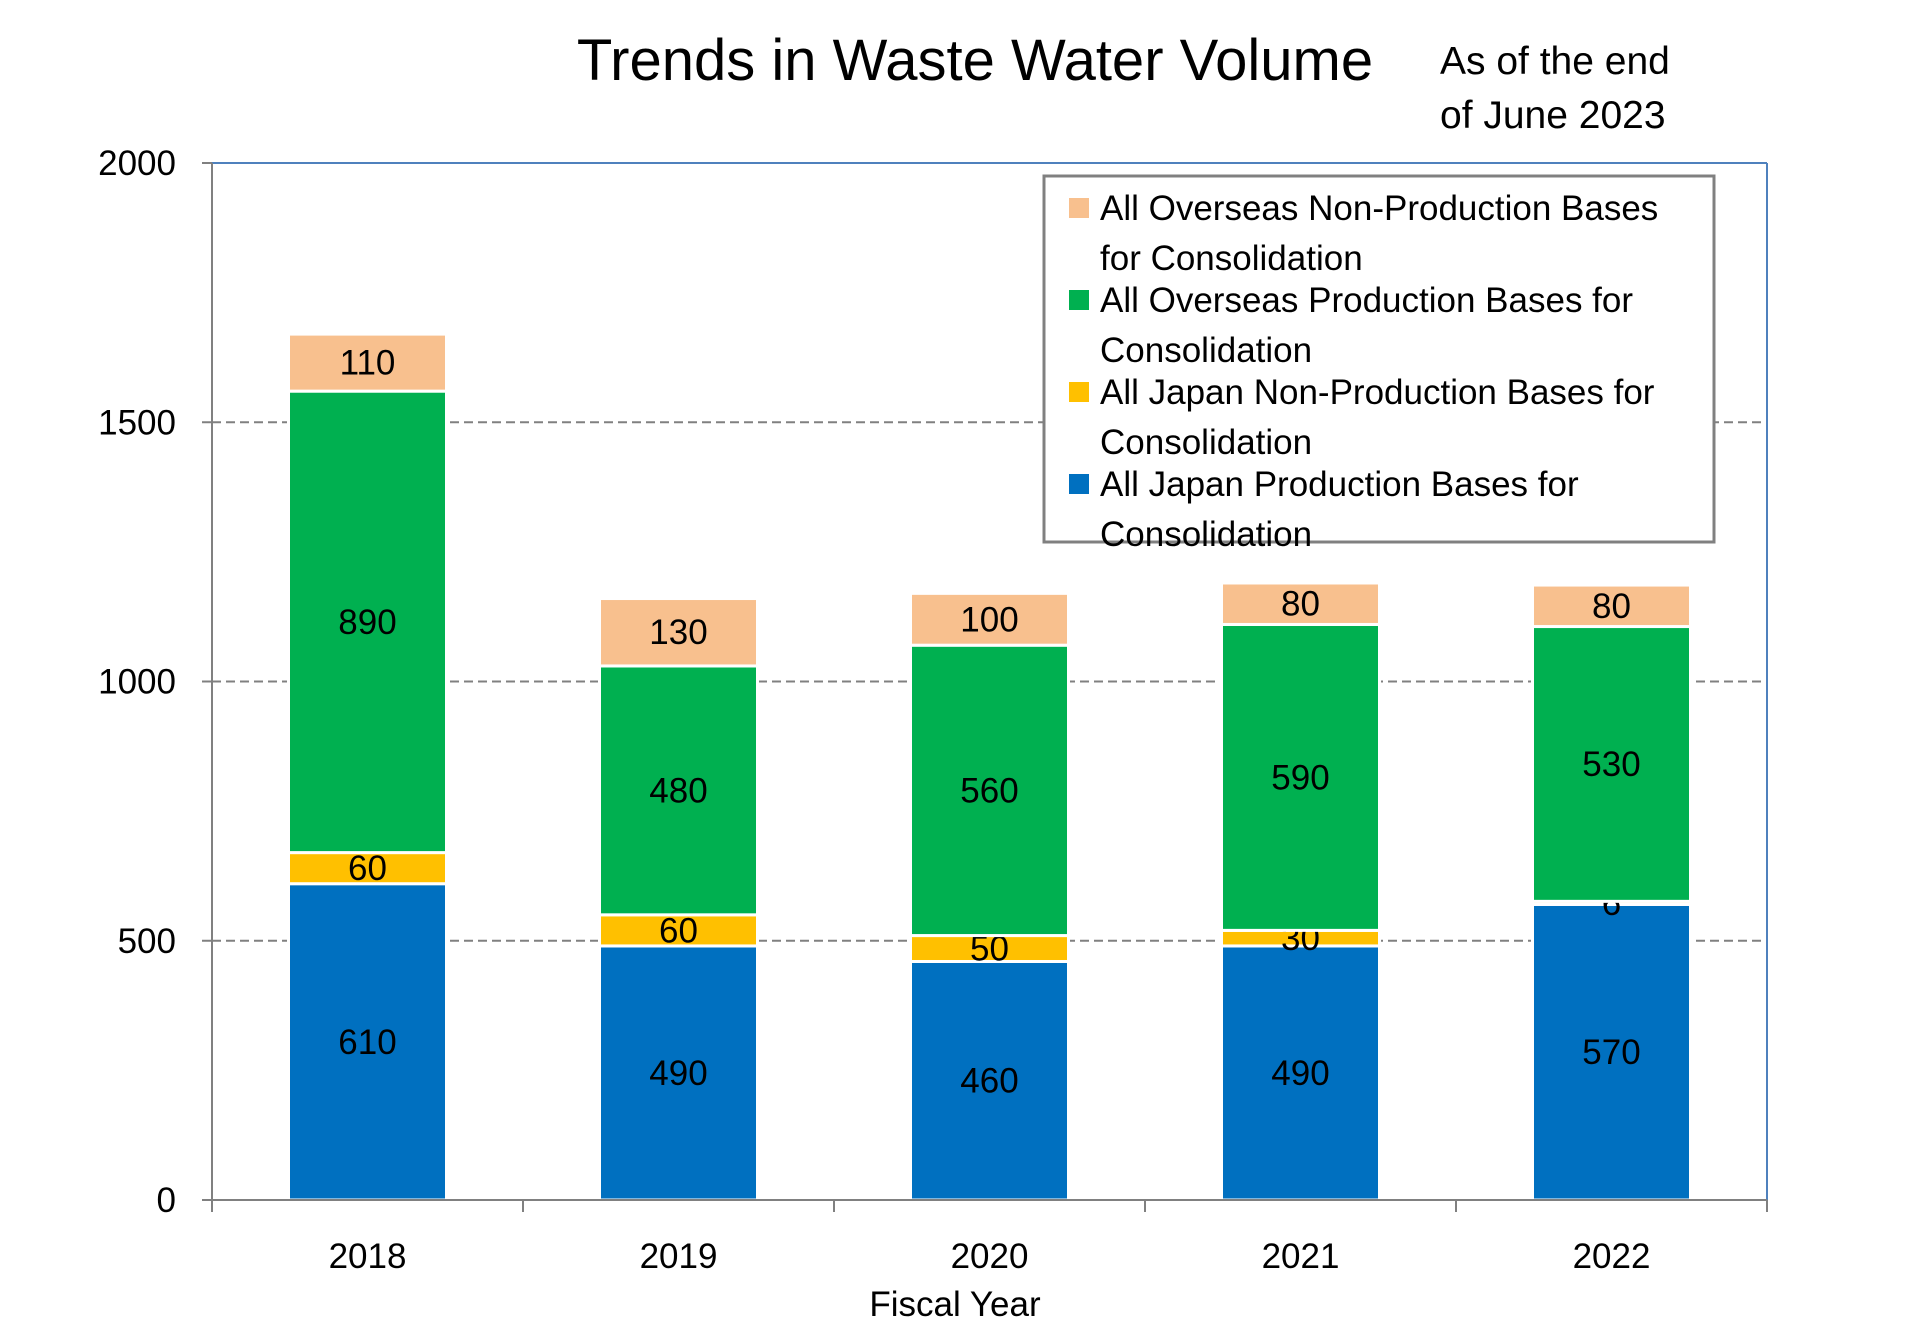  I want to click on data-label-2019-series-1: 60, so click(678, 930).